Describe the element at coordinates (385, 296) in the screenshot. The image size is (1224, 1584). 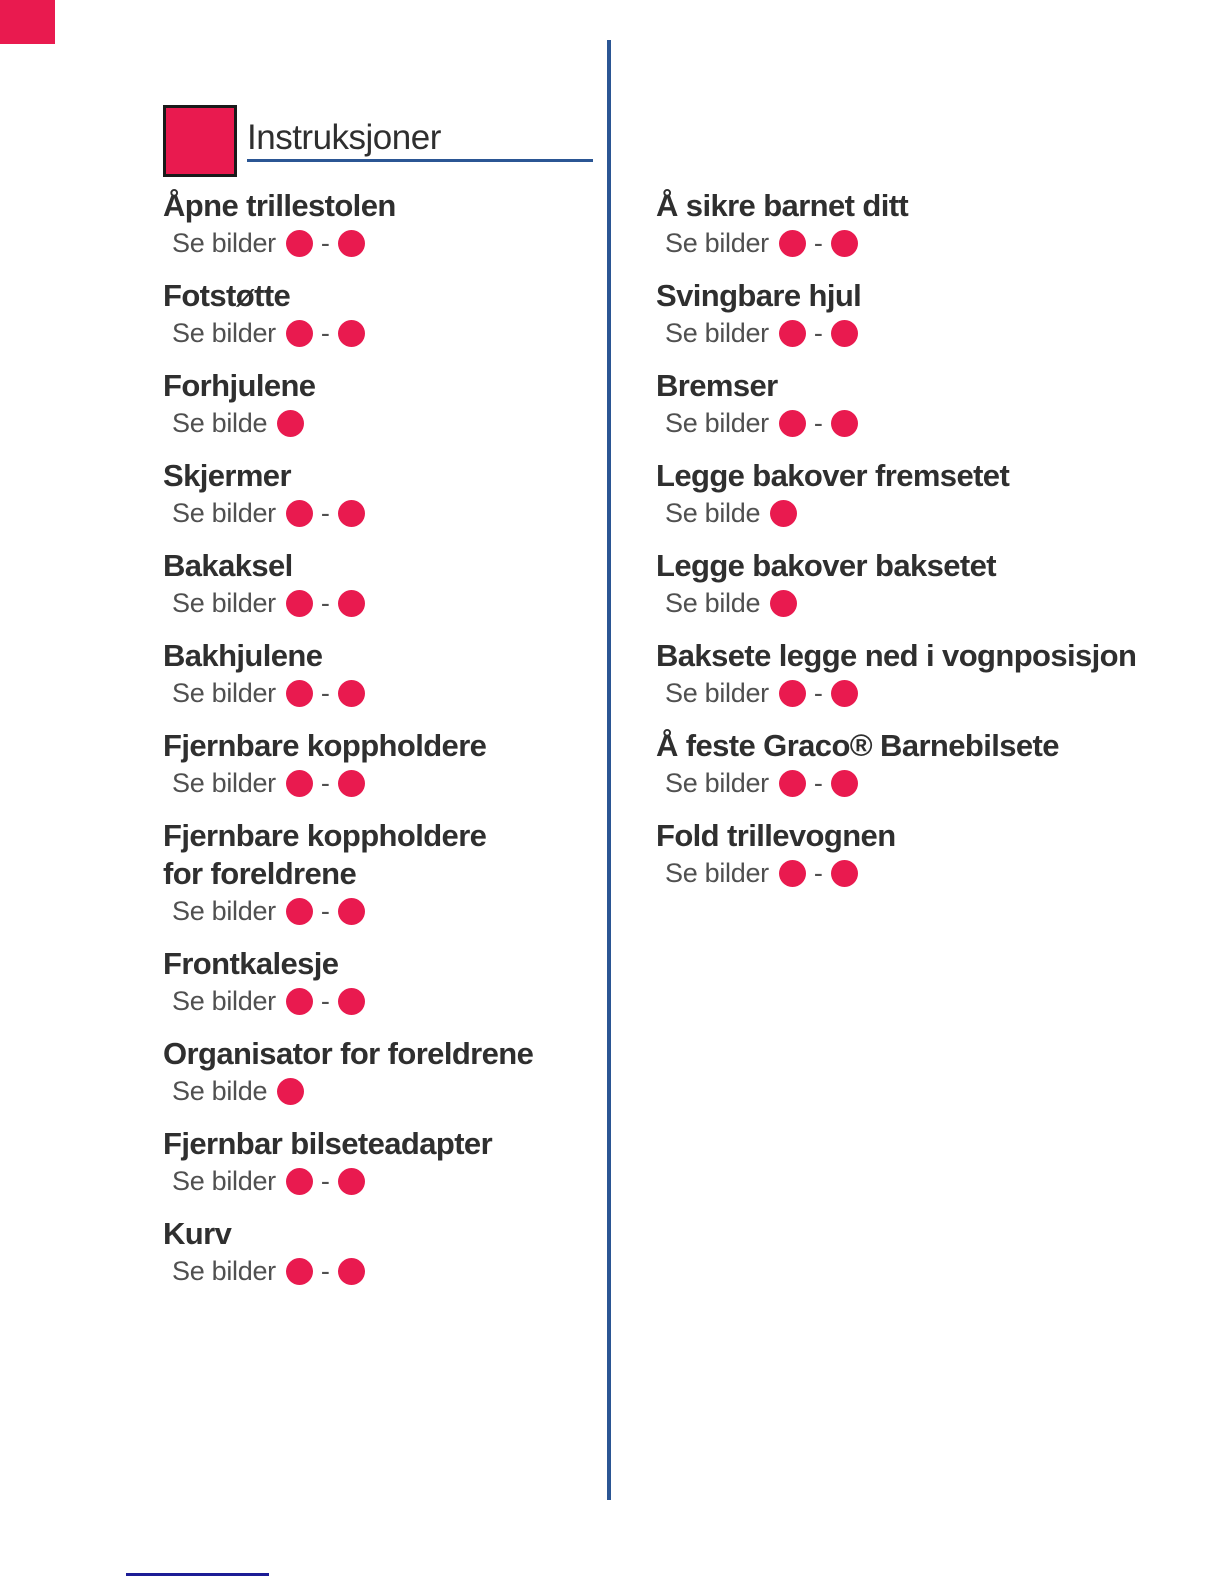
I see `toc-entry-title: Fotstøtte` at that location.